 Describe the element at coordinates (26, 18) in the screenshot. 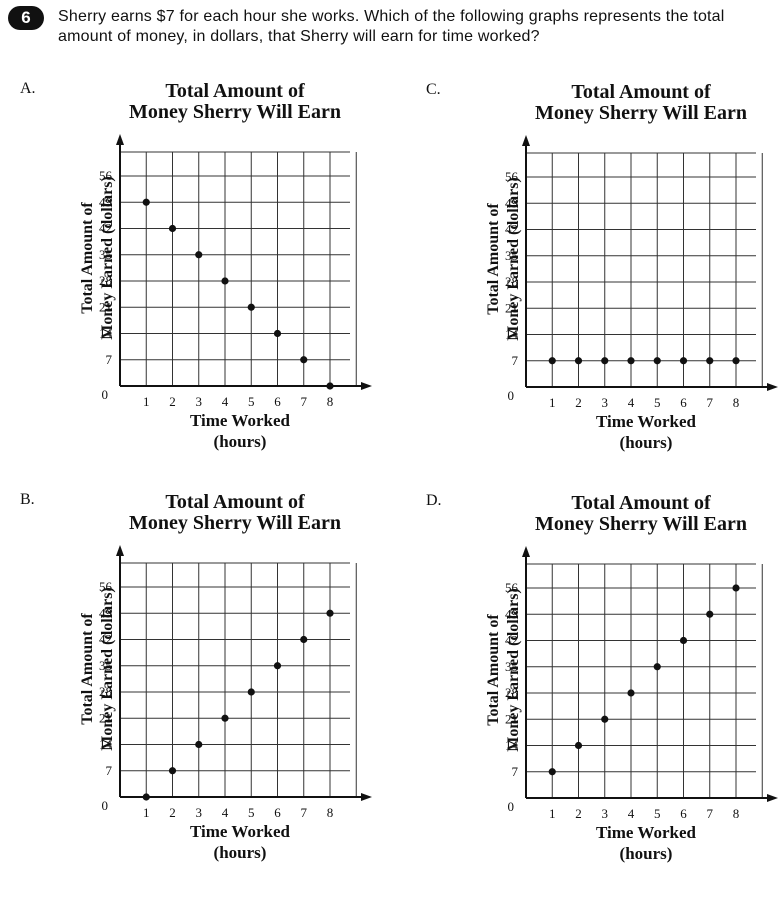

I see `question-number-badge: 6` at that location.